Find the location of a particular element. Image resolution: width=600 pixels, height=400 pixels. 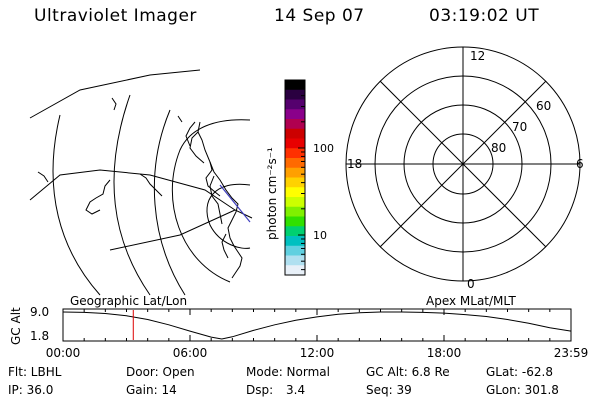

timeline-x-tick-label: 06:00 is located at coordinates (190, 353).